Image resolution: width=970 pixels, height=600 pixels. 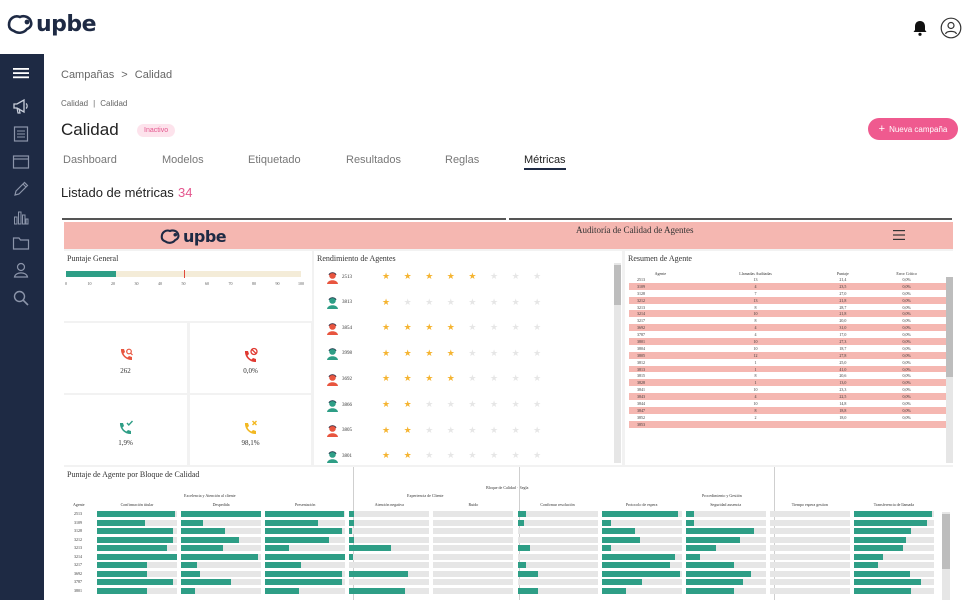 I want to click on tab-dashboard: Dashboard, so click(x=90, y=160).